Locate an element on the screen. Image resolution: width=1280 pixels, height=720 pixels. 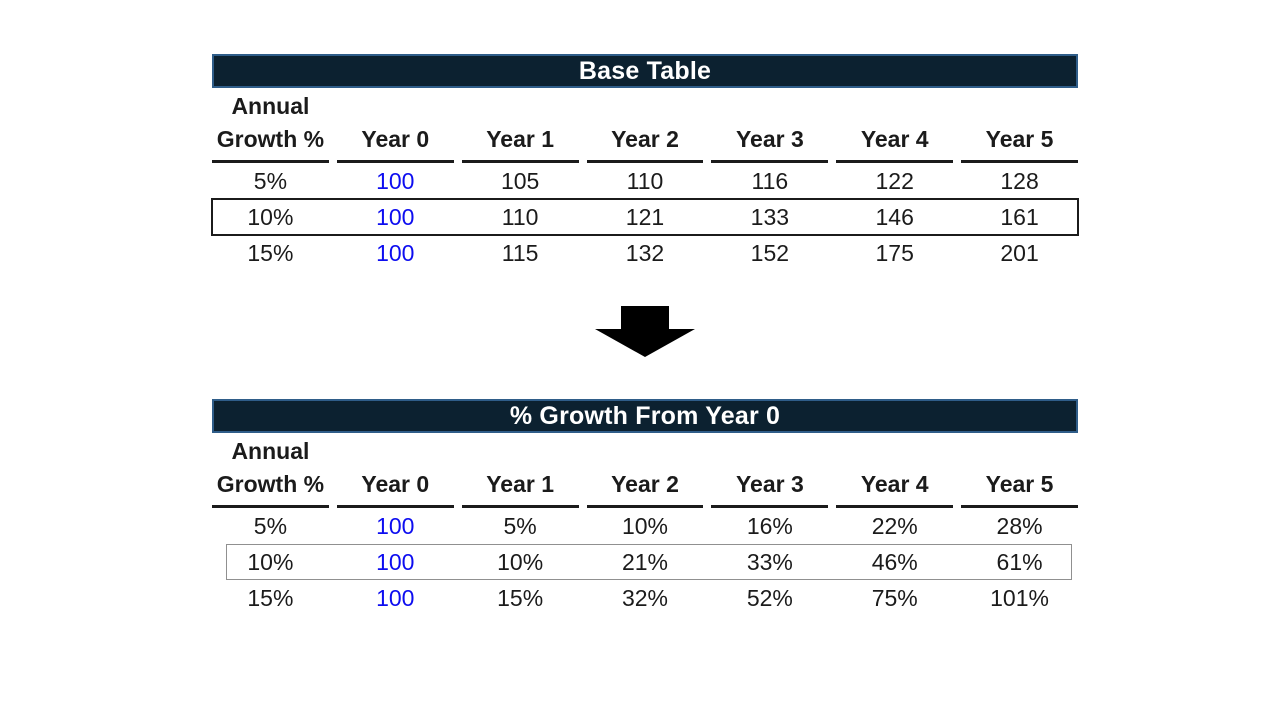
table-row: 5% 100 105 110 116 122 128 is located at coordinates (645, 181).